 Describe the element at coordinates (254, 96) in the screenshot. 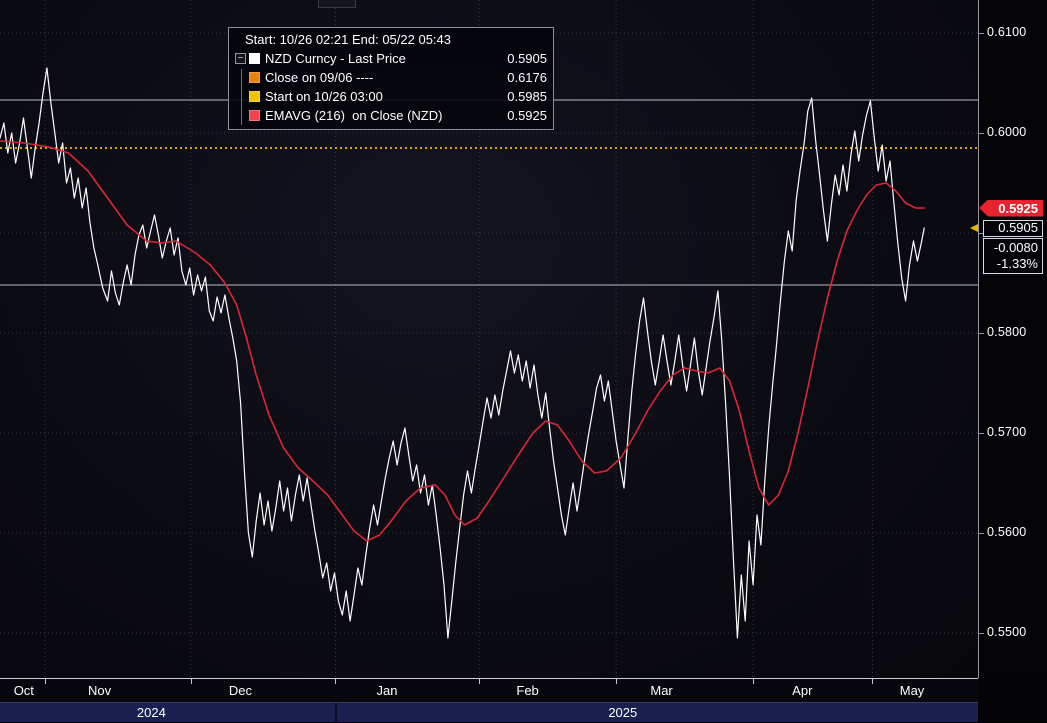

I see `start-line-swatch-icon` at that location.